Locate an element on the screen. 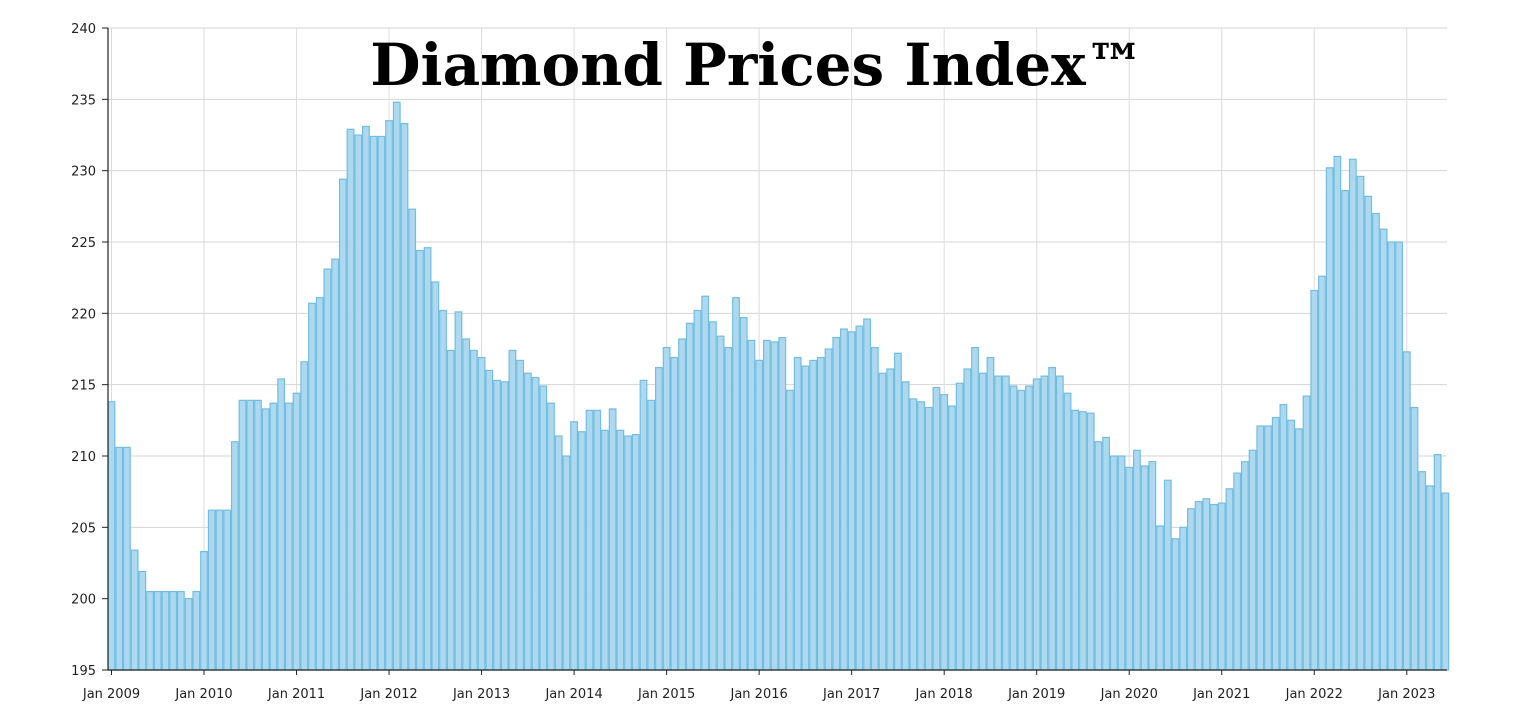 Image resolution: width=1526 pixels, height=715 pixels. y-tick-label: 205 is located at coordinates (83, 528).